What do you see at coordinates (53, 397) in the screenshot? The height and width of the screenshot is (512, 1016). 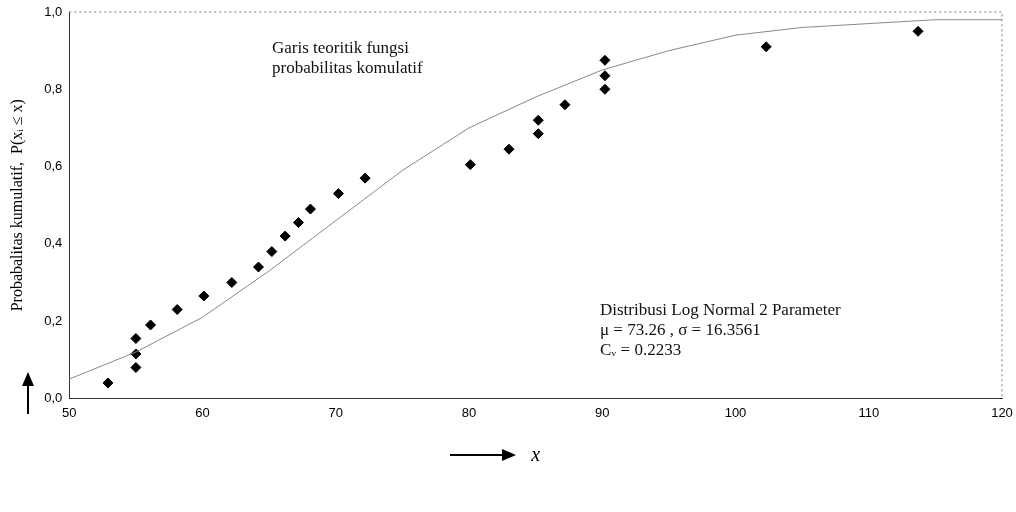 I see `y-tick-label: 0,0` at bounding box center [53, 397].